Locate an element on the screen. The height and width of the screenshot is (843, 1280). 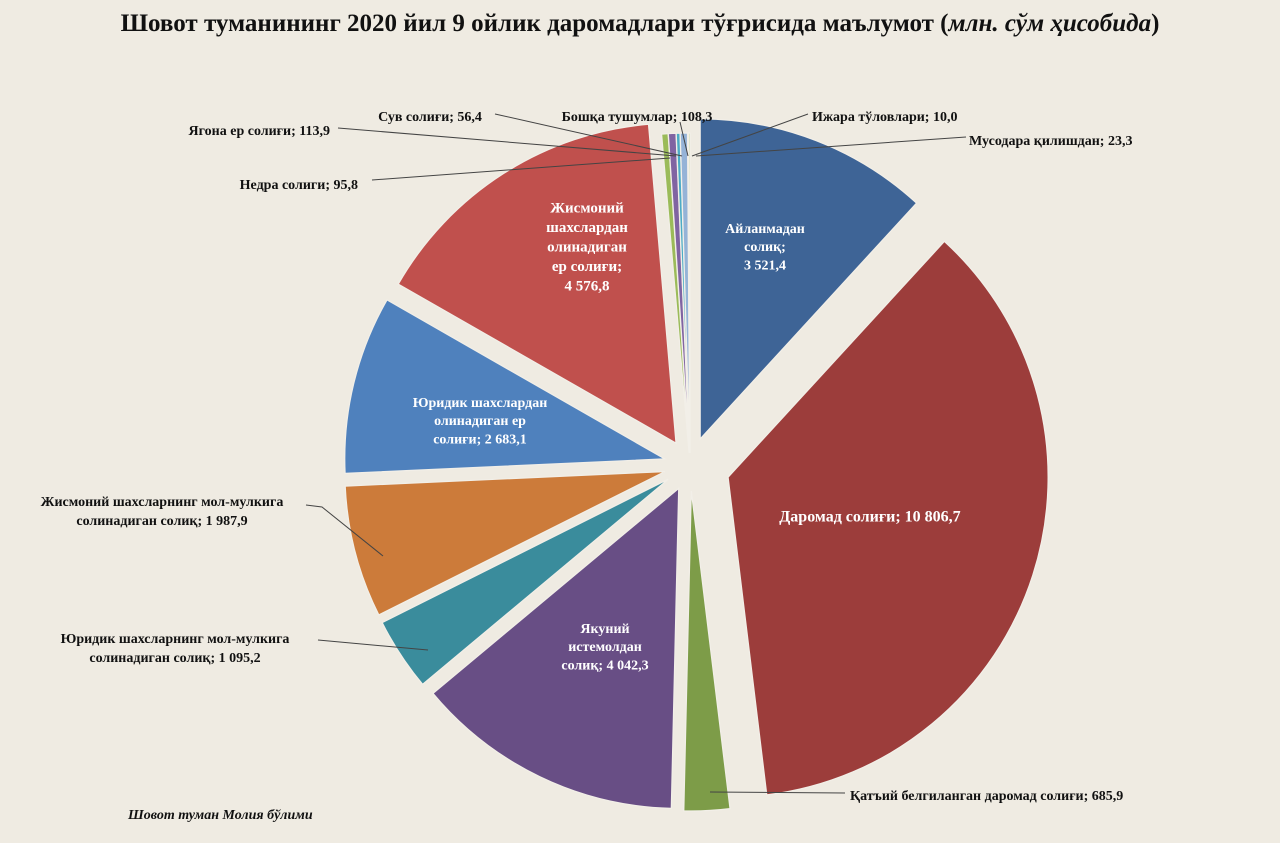
chart-title-unit: млн. сўм ҳисобида is located at coordinates (1050, 23).